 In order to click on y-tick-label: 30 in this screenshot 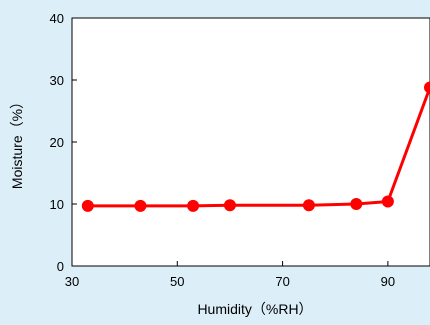, I will do `click(57, 80)`.